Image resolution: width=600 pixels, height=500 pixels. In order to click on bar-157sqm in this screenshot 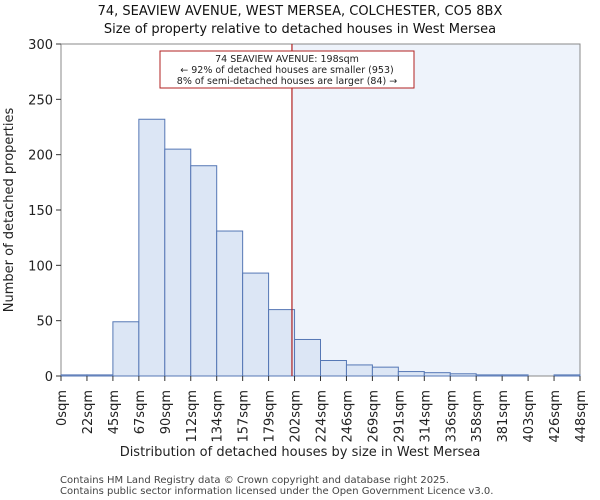, I will do `click(256, 324)`.